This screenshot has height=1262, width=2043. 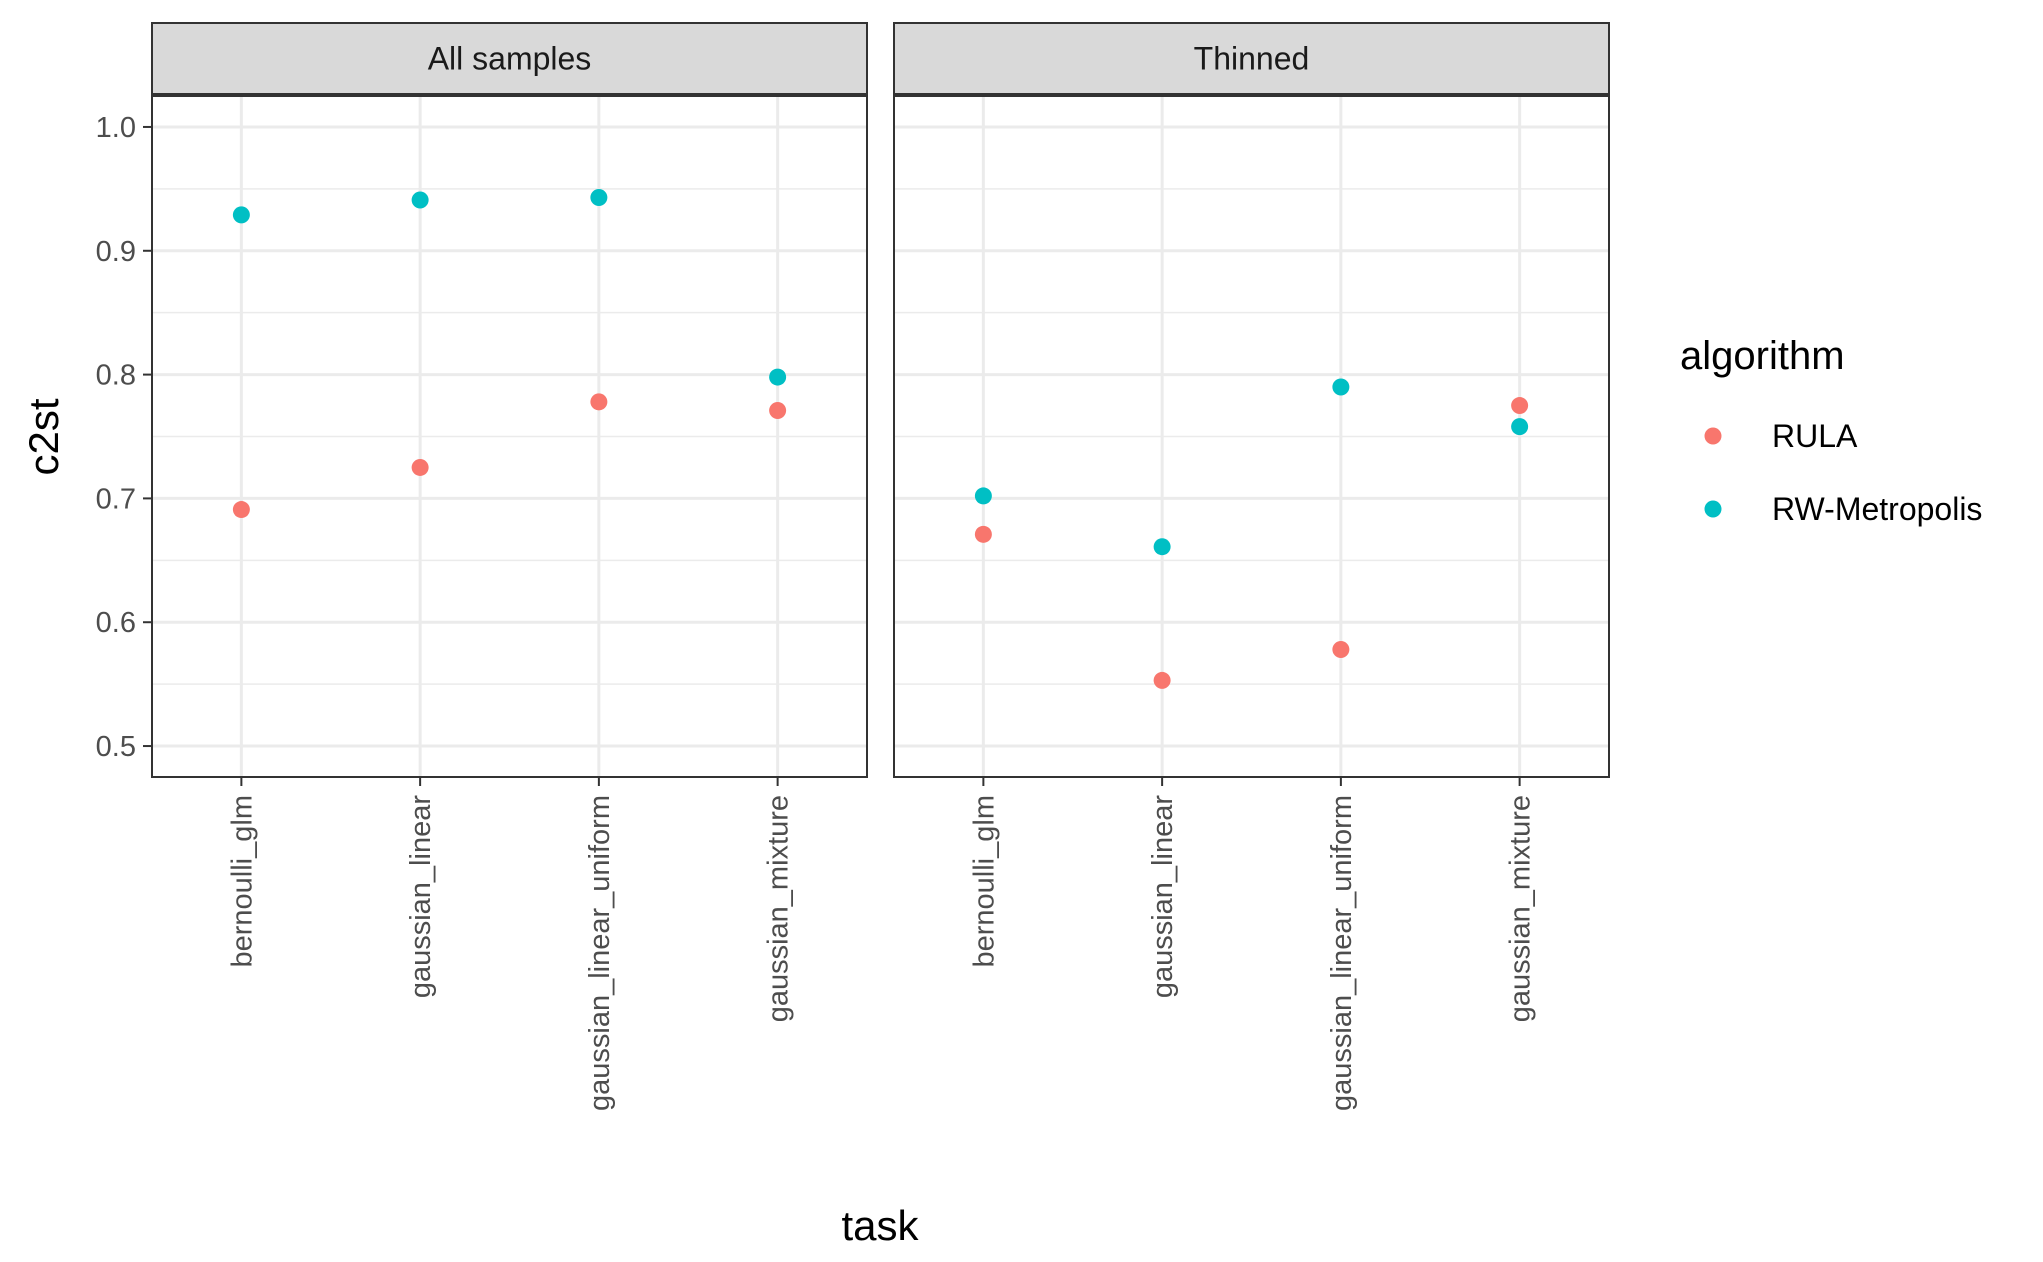 What do you see at coordinates (116, 747) in the screenshot?
I see `y-tick-label: 0.5` at bounding box center [116, 747].